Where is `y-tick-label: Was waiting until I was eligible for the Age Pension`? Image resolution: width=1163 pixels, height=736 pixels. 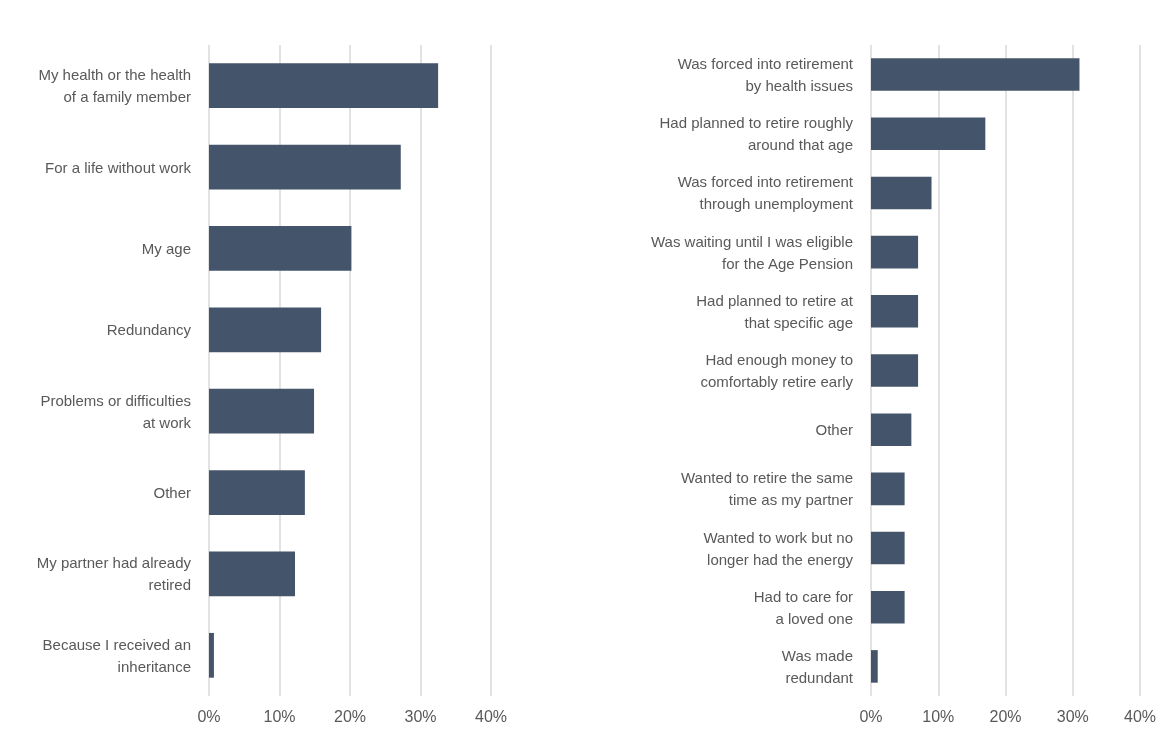
y-tick-label: Was waiting until I was eligible for the Age Pension is located at coordinates (751, 252).